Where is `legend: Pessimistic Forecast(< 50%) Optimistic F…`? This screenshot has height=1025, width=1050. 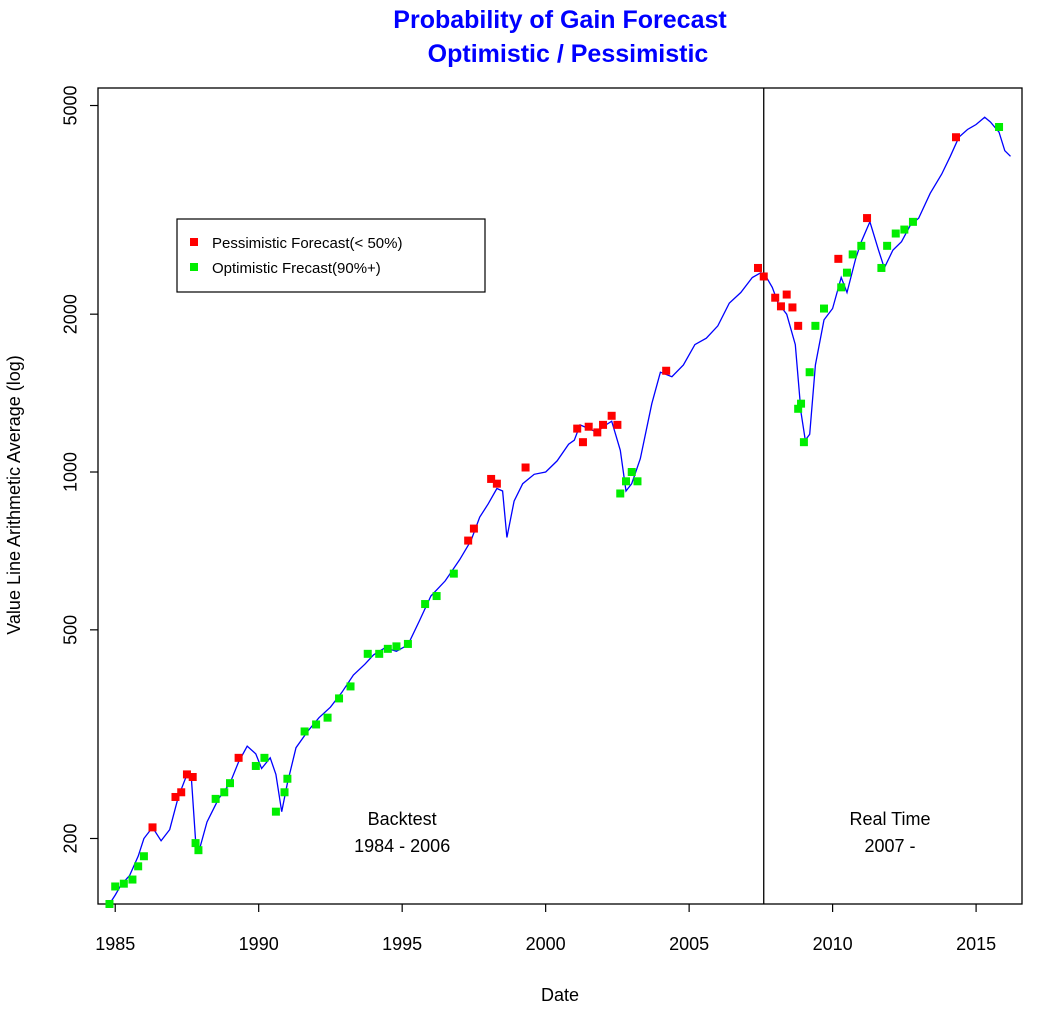 legend: Pessimistic Forecast(< 50%) Optimistic F… is located at coordinates (331, 255).